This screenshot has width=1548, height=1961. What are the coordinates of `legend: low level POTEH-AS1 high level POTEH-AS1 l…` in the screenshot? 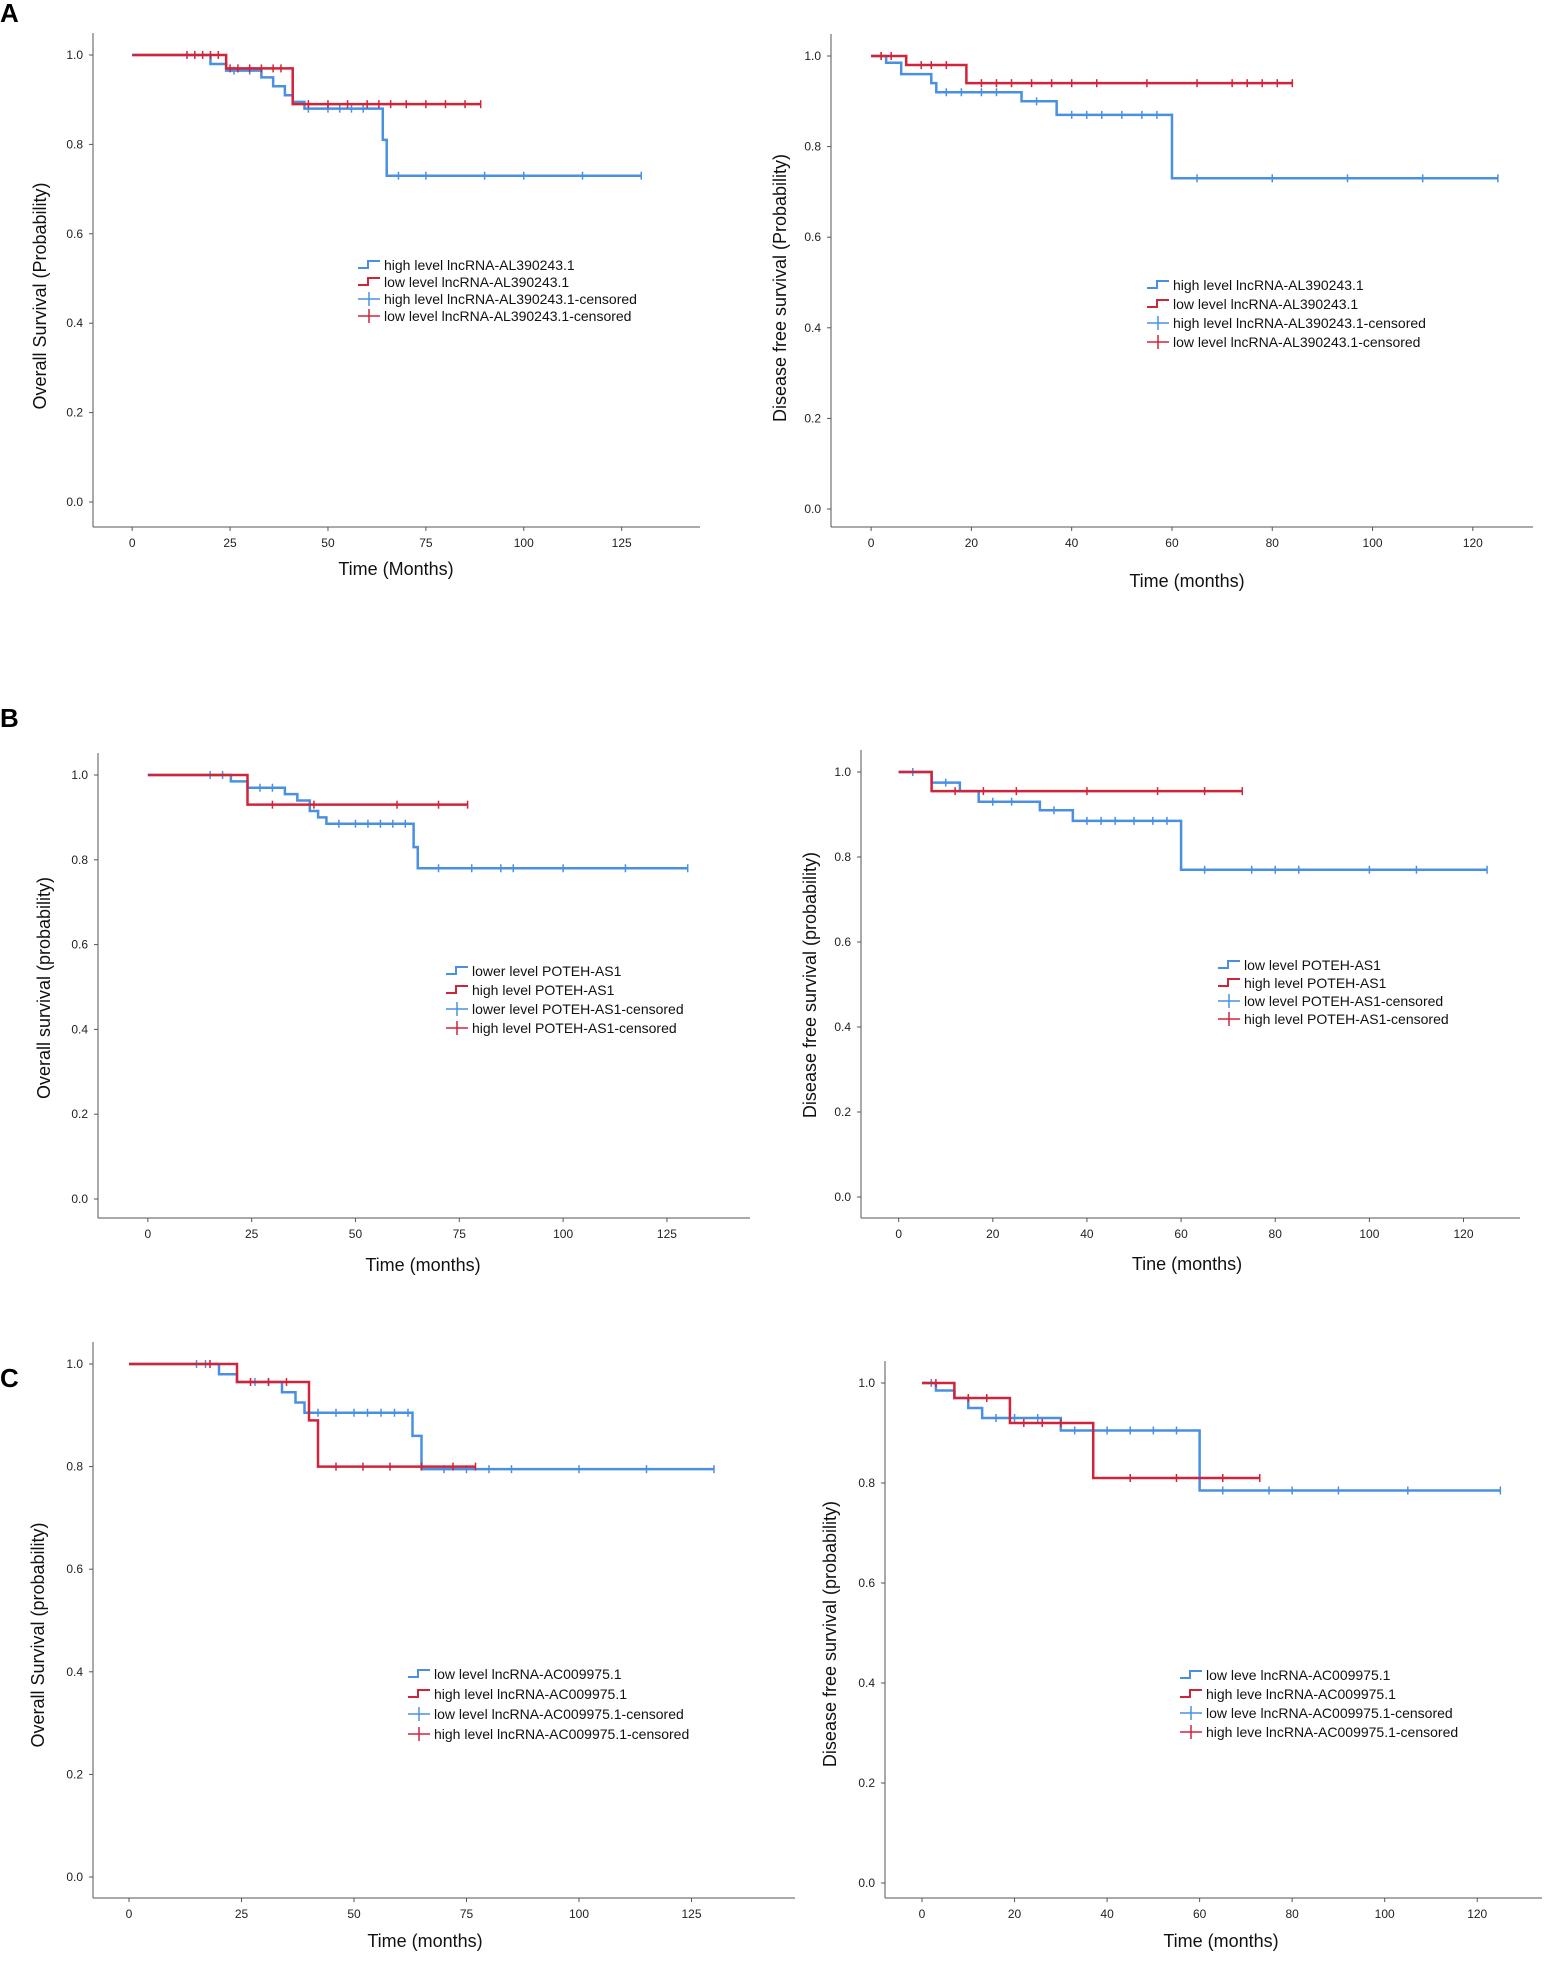 It's located at (1333, 992).